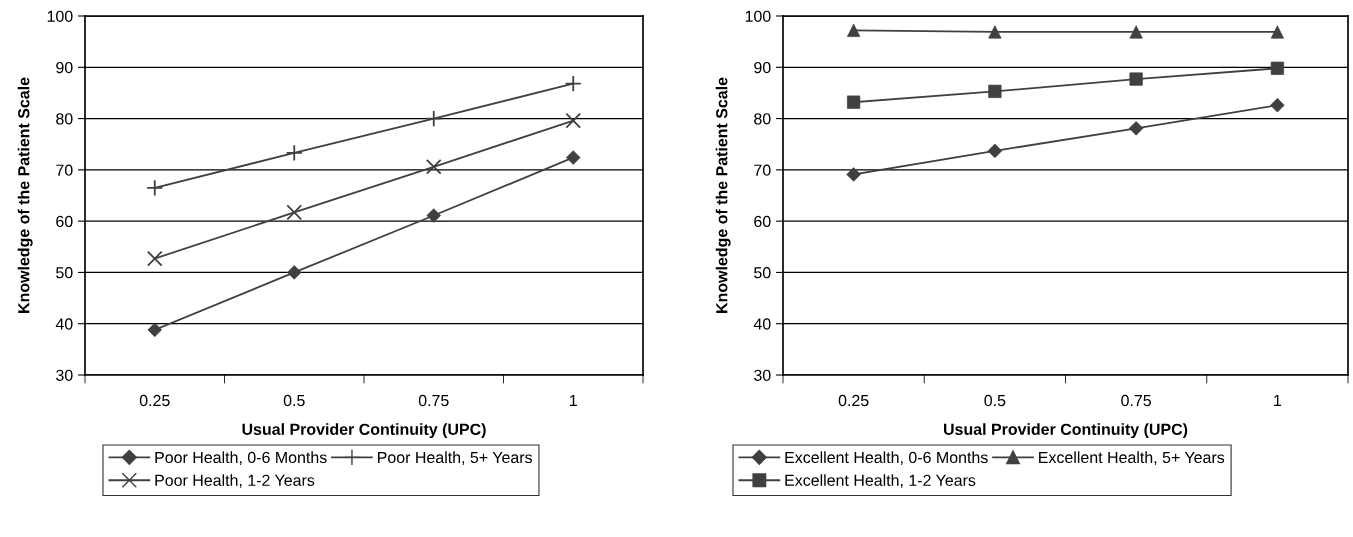 The image size is (1353, 537). I want to click on legend-label: Excellent Health, 0-6 Months, so click(886, 458).